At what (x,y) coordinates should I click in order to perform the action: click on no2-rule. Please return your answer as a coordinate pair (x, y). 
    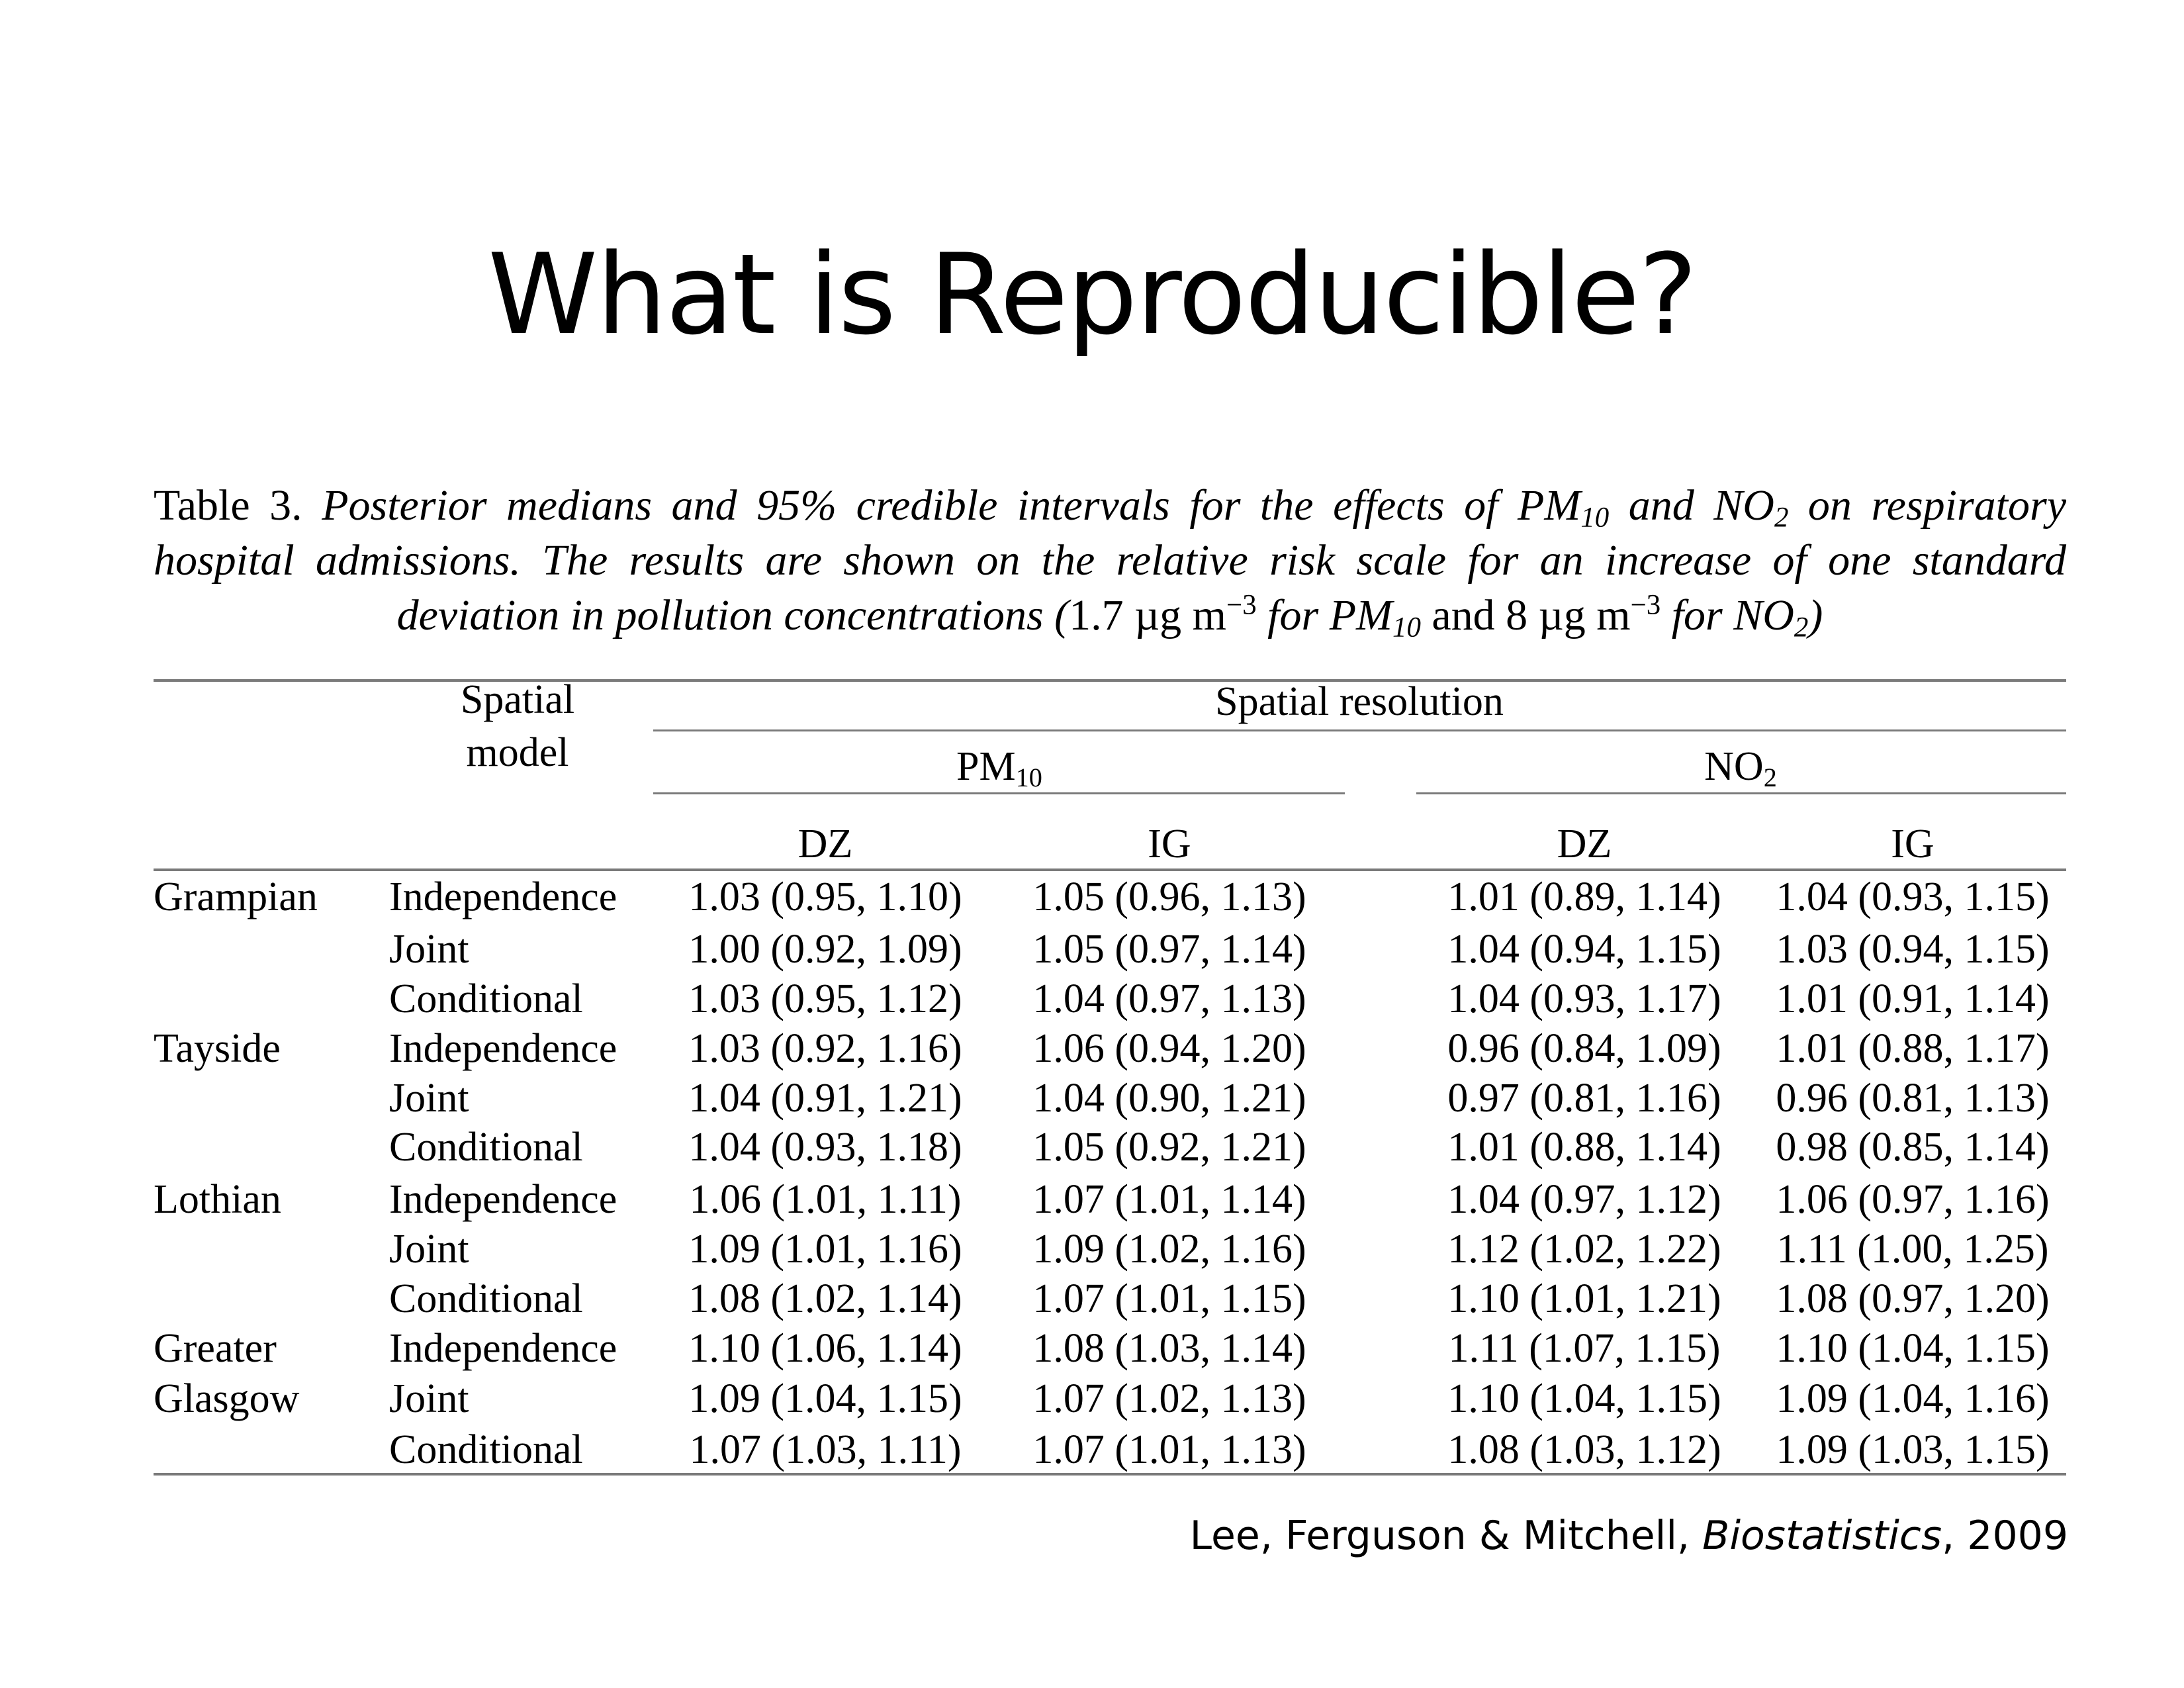
    Looking at the image, I should click on (1741, 793).